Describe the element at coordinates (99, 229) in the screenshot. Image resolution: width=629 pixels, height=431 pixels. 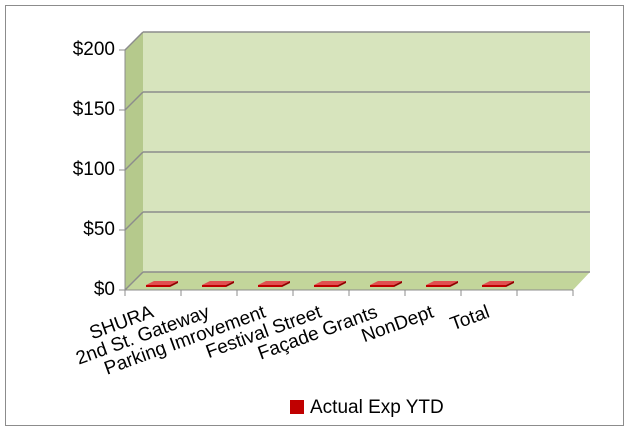
I see `y-tick-label: $50` at that location.